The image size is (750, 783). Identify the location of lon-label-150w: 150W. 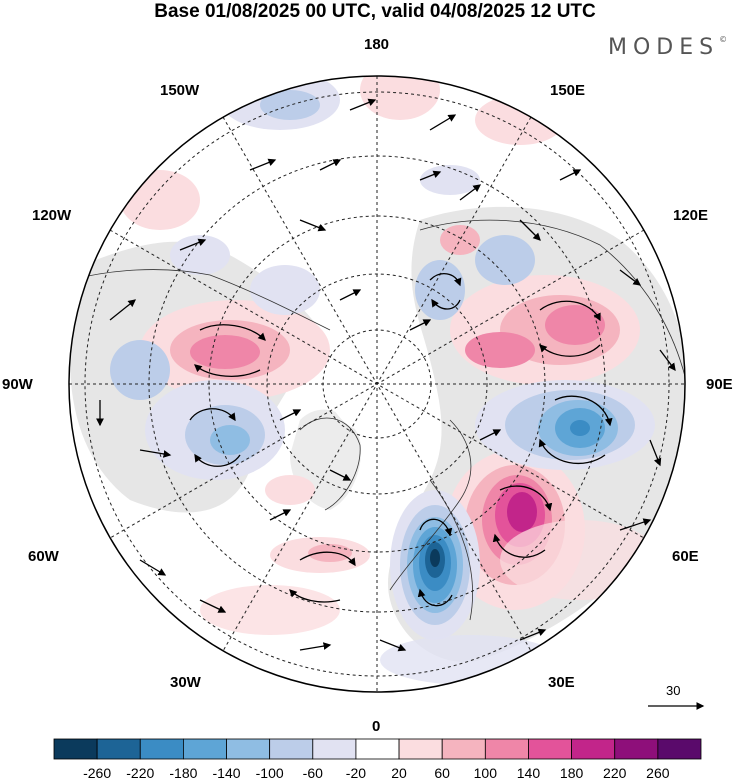
(180, 90).